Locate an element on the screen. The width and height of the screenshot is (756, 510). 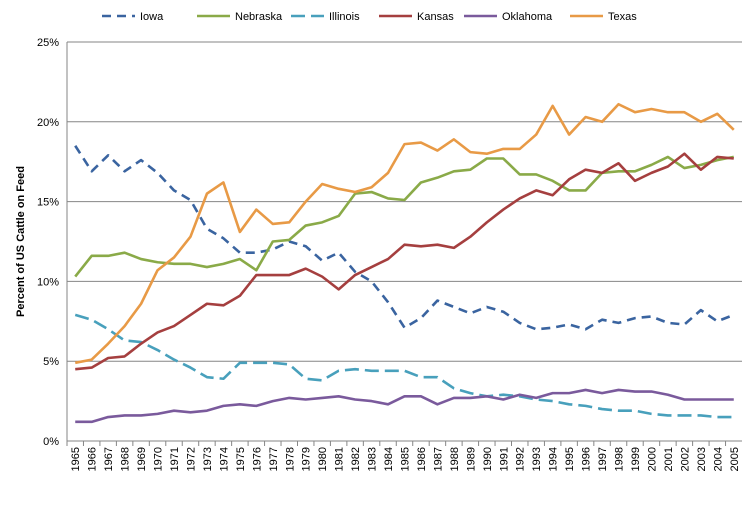
x-tick-label: 1980 is located at coordinates (323, 459).